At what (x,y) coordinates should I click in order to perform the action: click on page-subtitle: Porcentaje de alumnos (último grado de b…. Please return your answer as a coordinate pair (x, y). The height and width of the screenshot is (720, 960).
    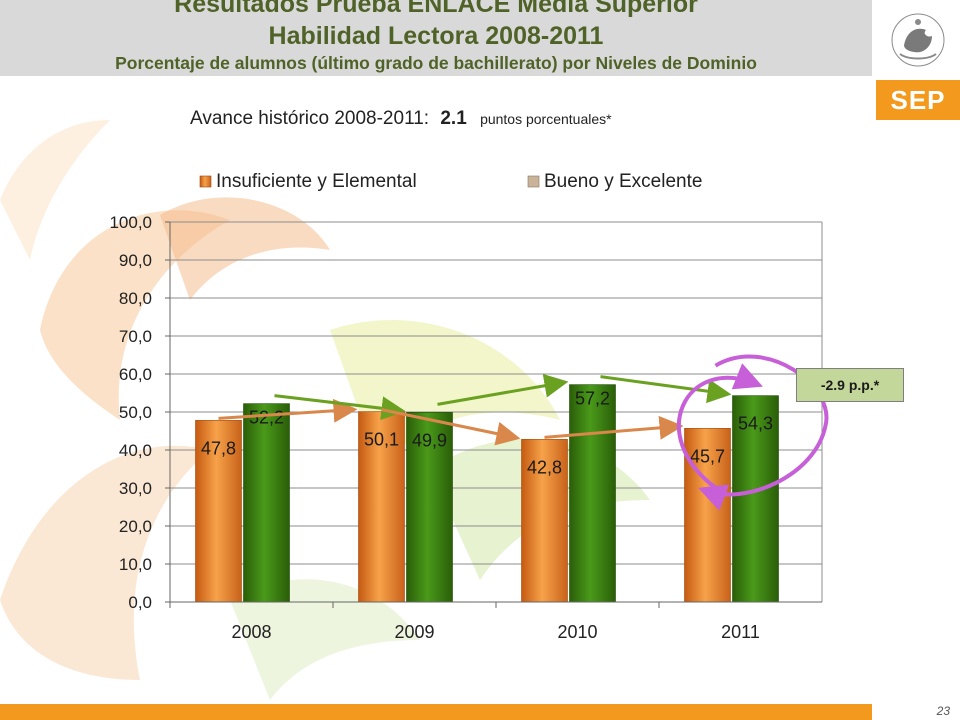
    Looking at the image, I should click on (436, 63).